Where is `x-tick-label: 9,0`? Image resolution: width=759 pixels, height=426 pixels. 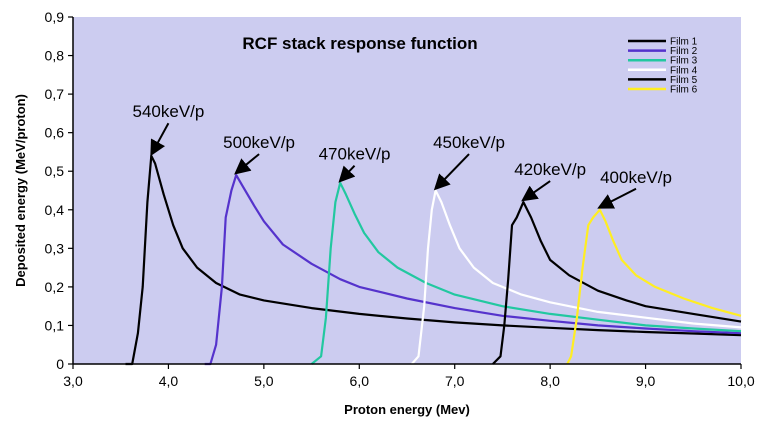 x-tick-label: 9,0 is located at coordinates (646, 381).